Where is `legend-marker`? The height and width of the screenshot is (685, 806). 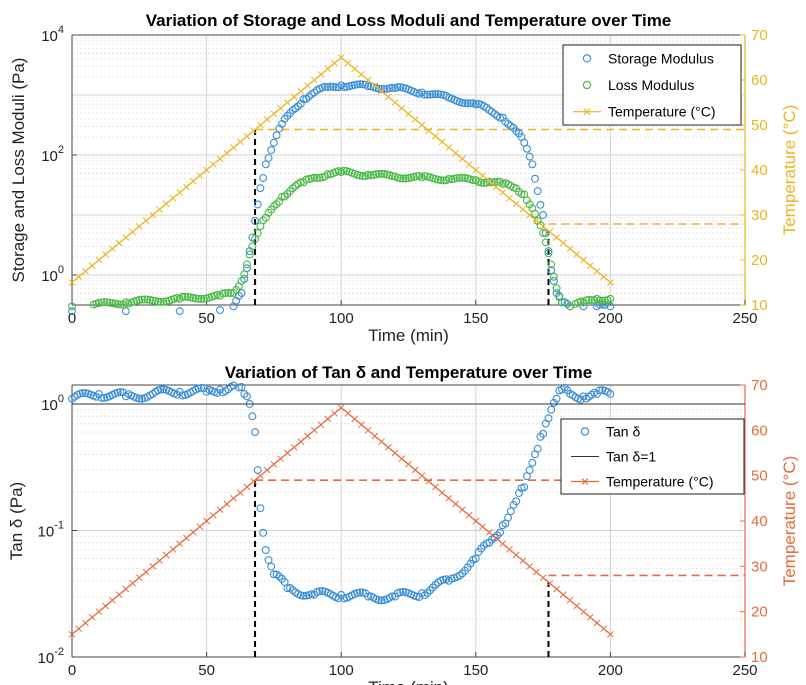
legend-marker is located at coordinates (585, 431).